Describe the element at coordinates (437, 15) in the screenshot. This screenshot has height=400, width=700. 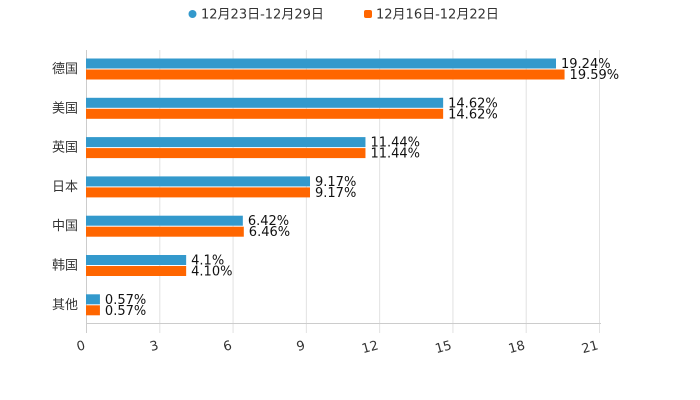
I see `legend-label-2: 12月16日-12月22日` at that location.